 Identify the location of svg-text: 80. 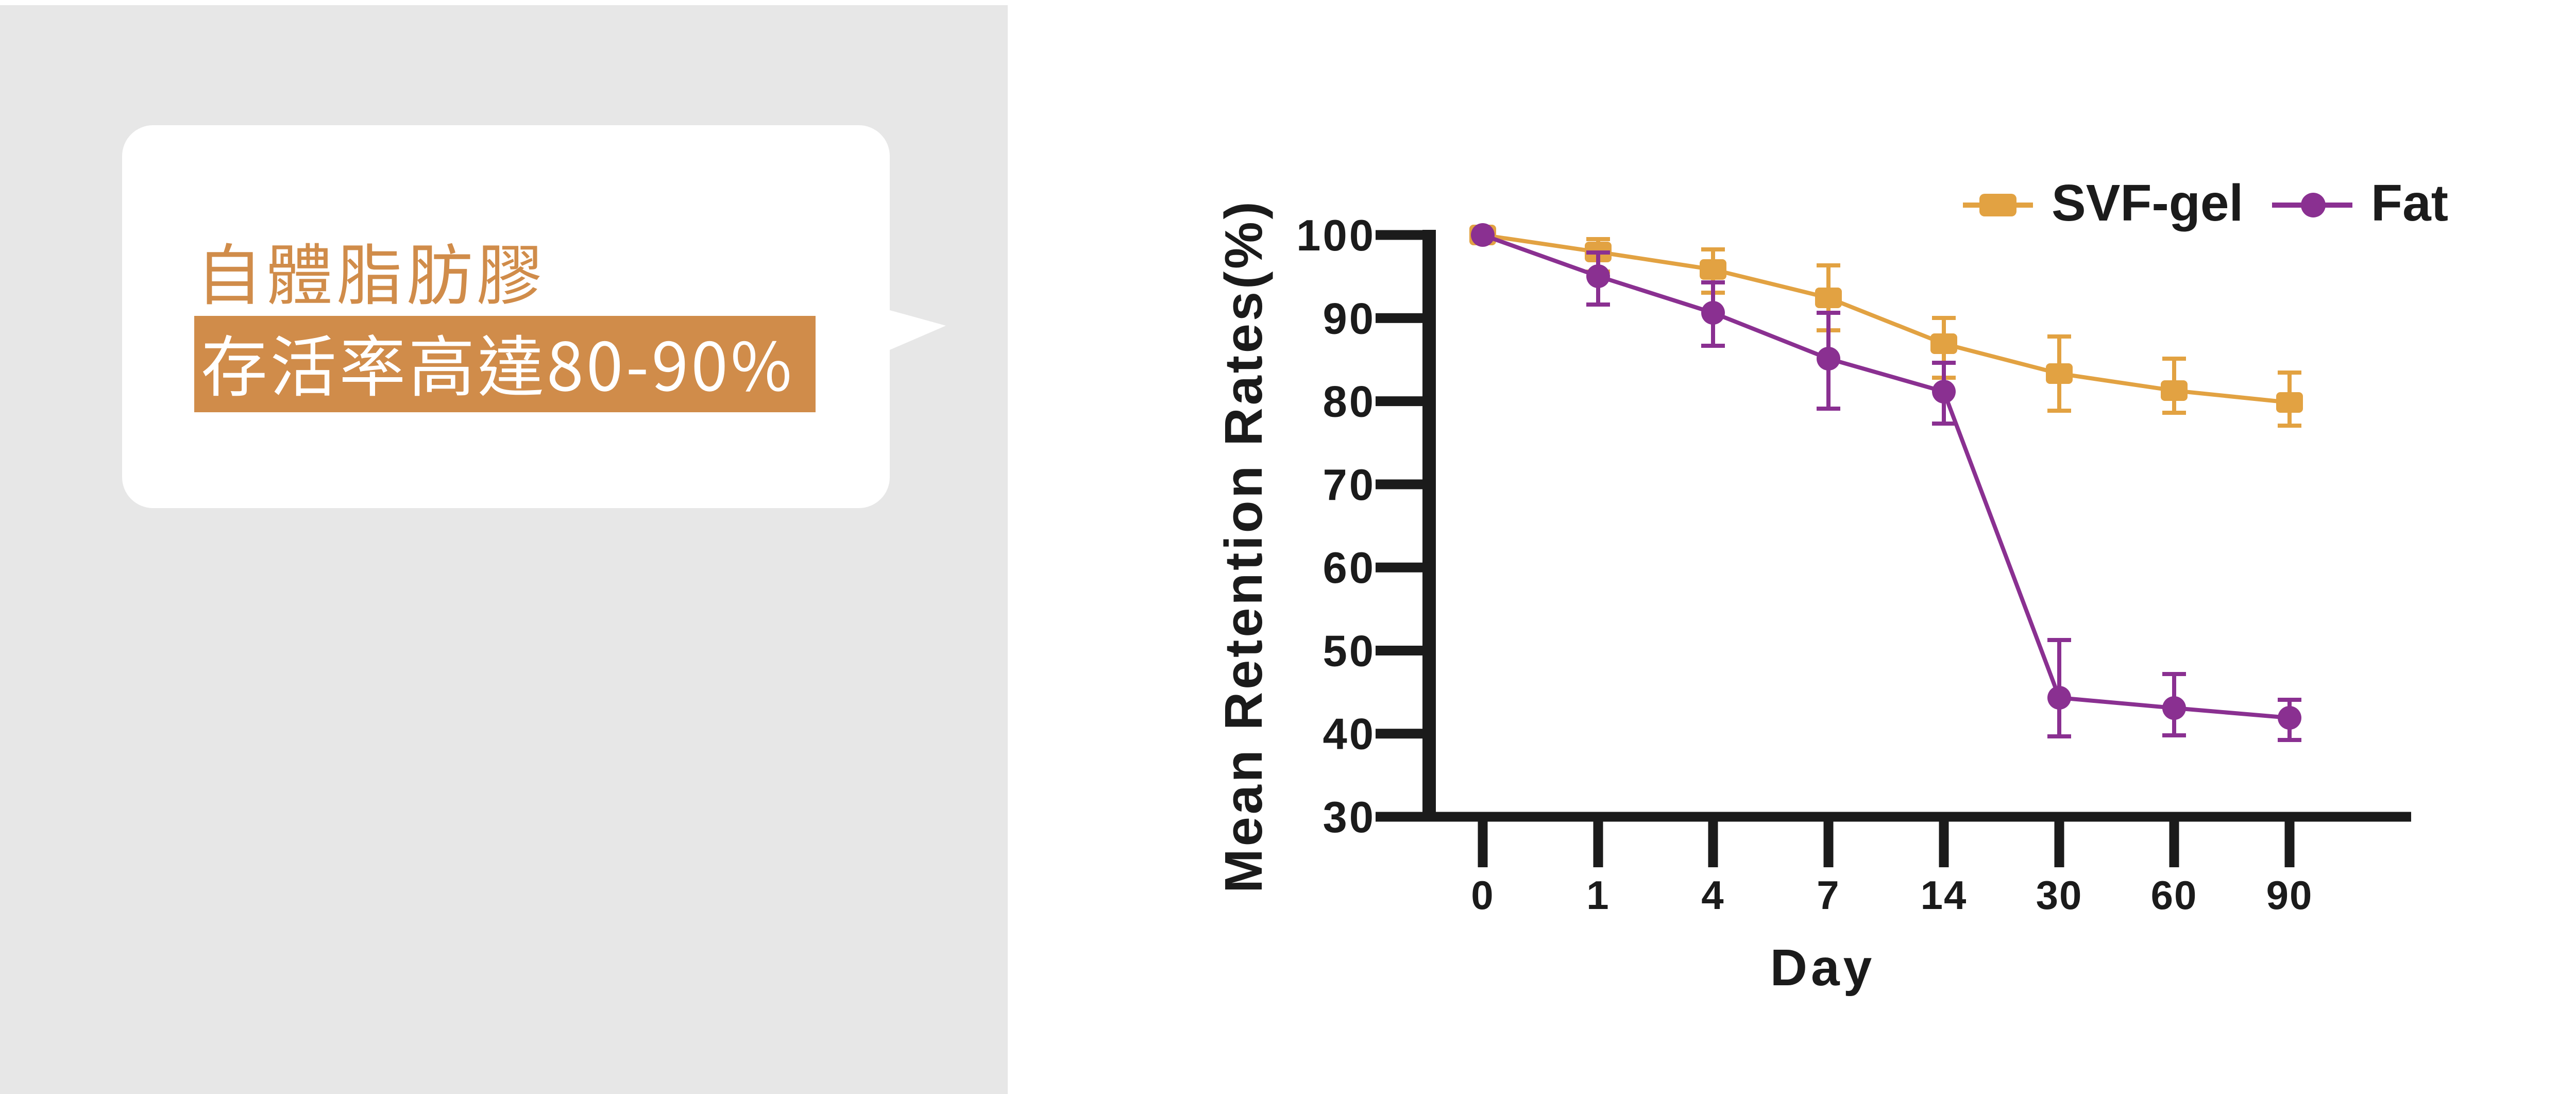
(1349, 403).